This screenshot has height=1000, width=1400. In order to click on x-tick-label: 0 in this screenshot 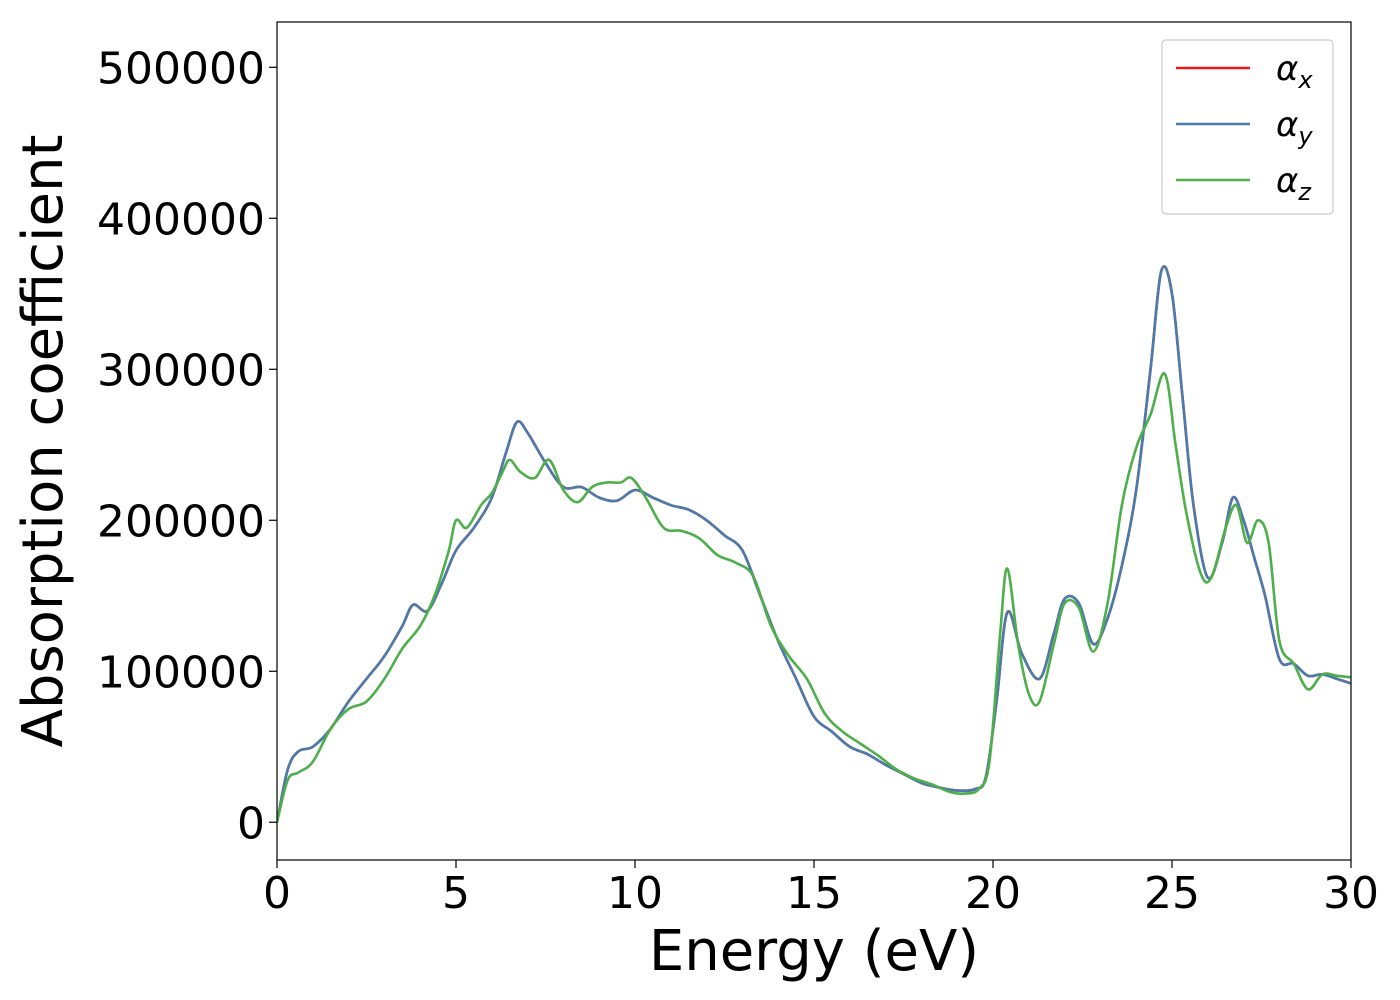, I will do `click(277, 893)`.